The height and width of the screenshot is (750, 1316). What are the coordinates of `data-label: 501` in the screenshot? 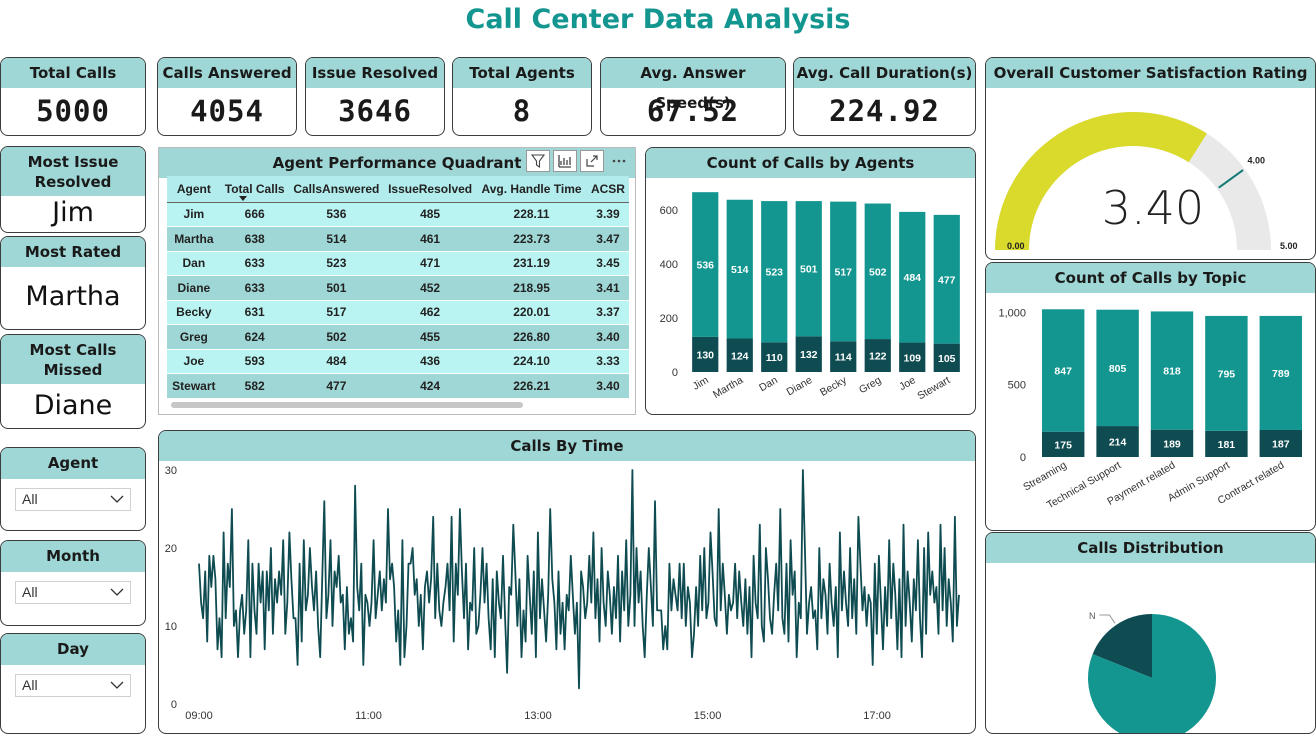 It's located at (809, 270).